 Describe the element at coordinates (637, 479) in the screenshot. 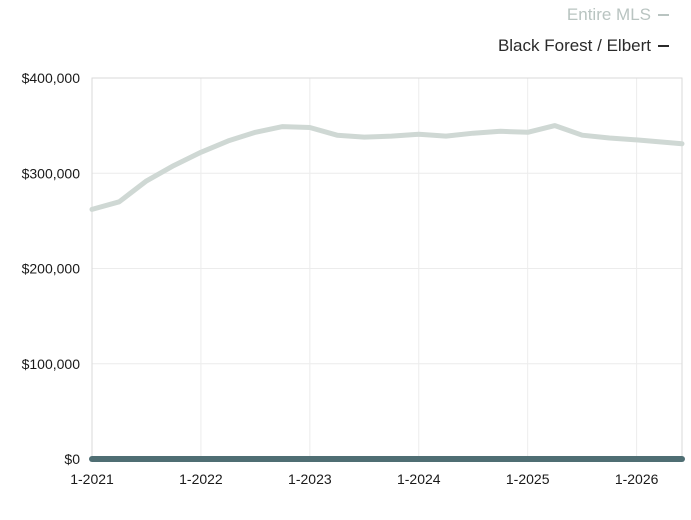

I see `x-tick-label: 1-2026` at that location.